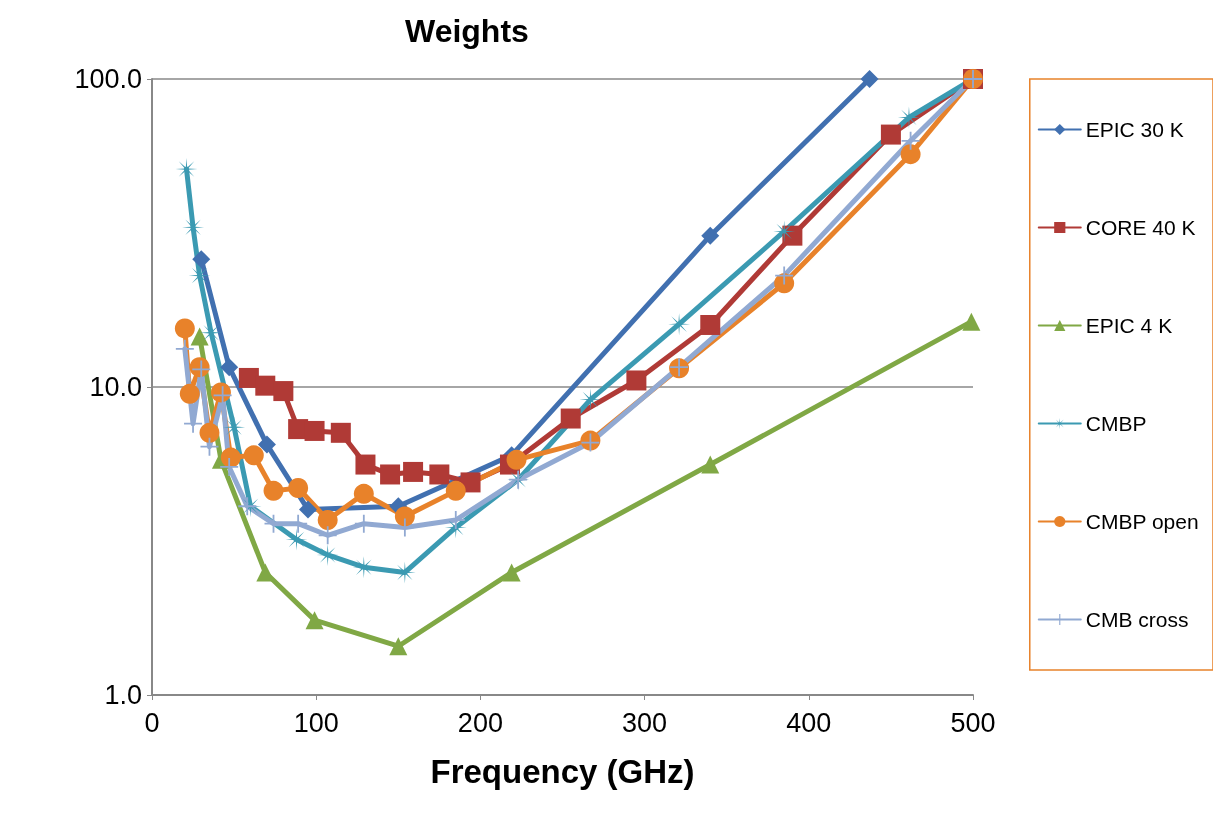 The image size is (1213, 815). What do you see at coordinates (973, 722) in the screenshot?
I see `x-tick-label: 500` at bounding box center [973, 722].